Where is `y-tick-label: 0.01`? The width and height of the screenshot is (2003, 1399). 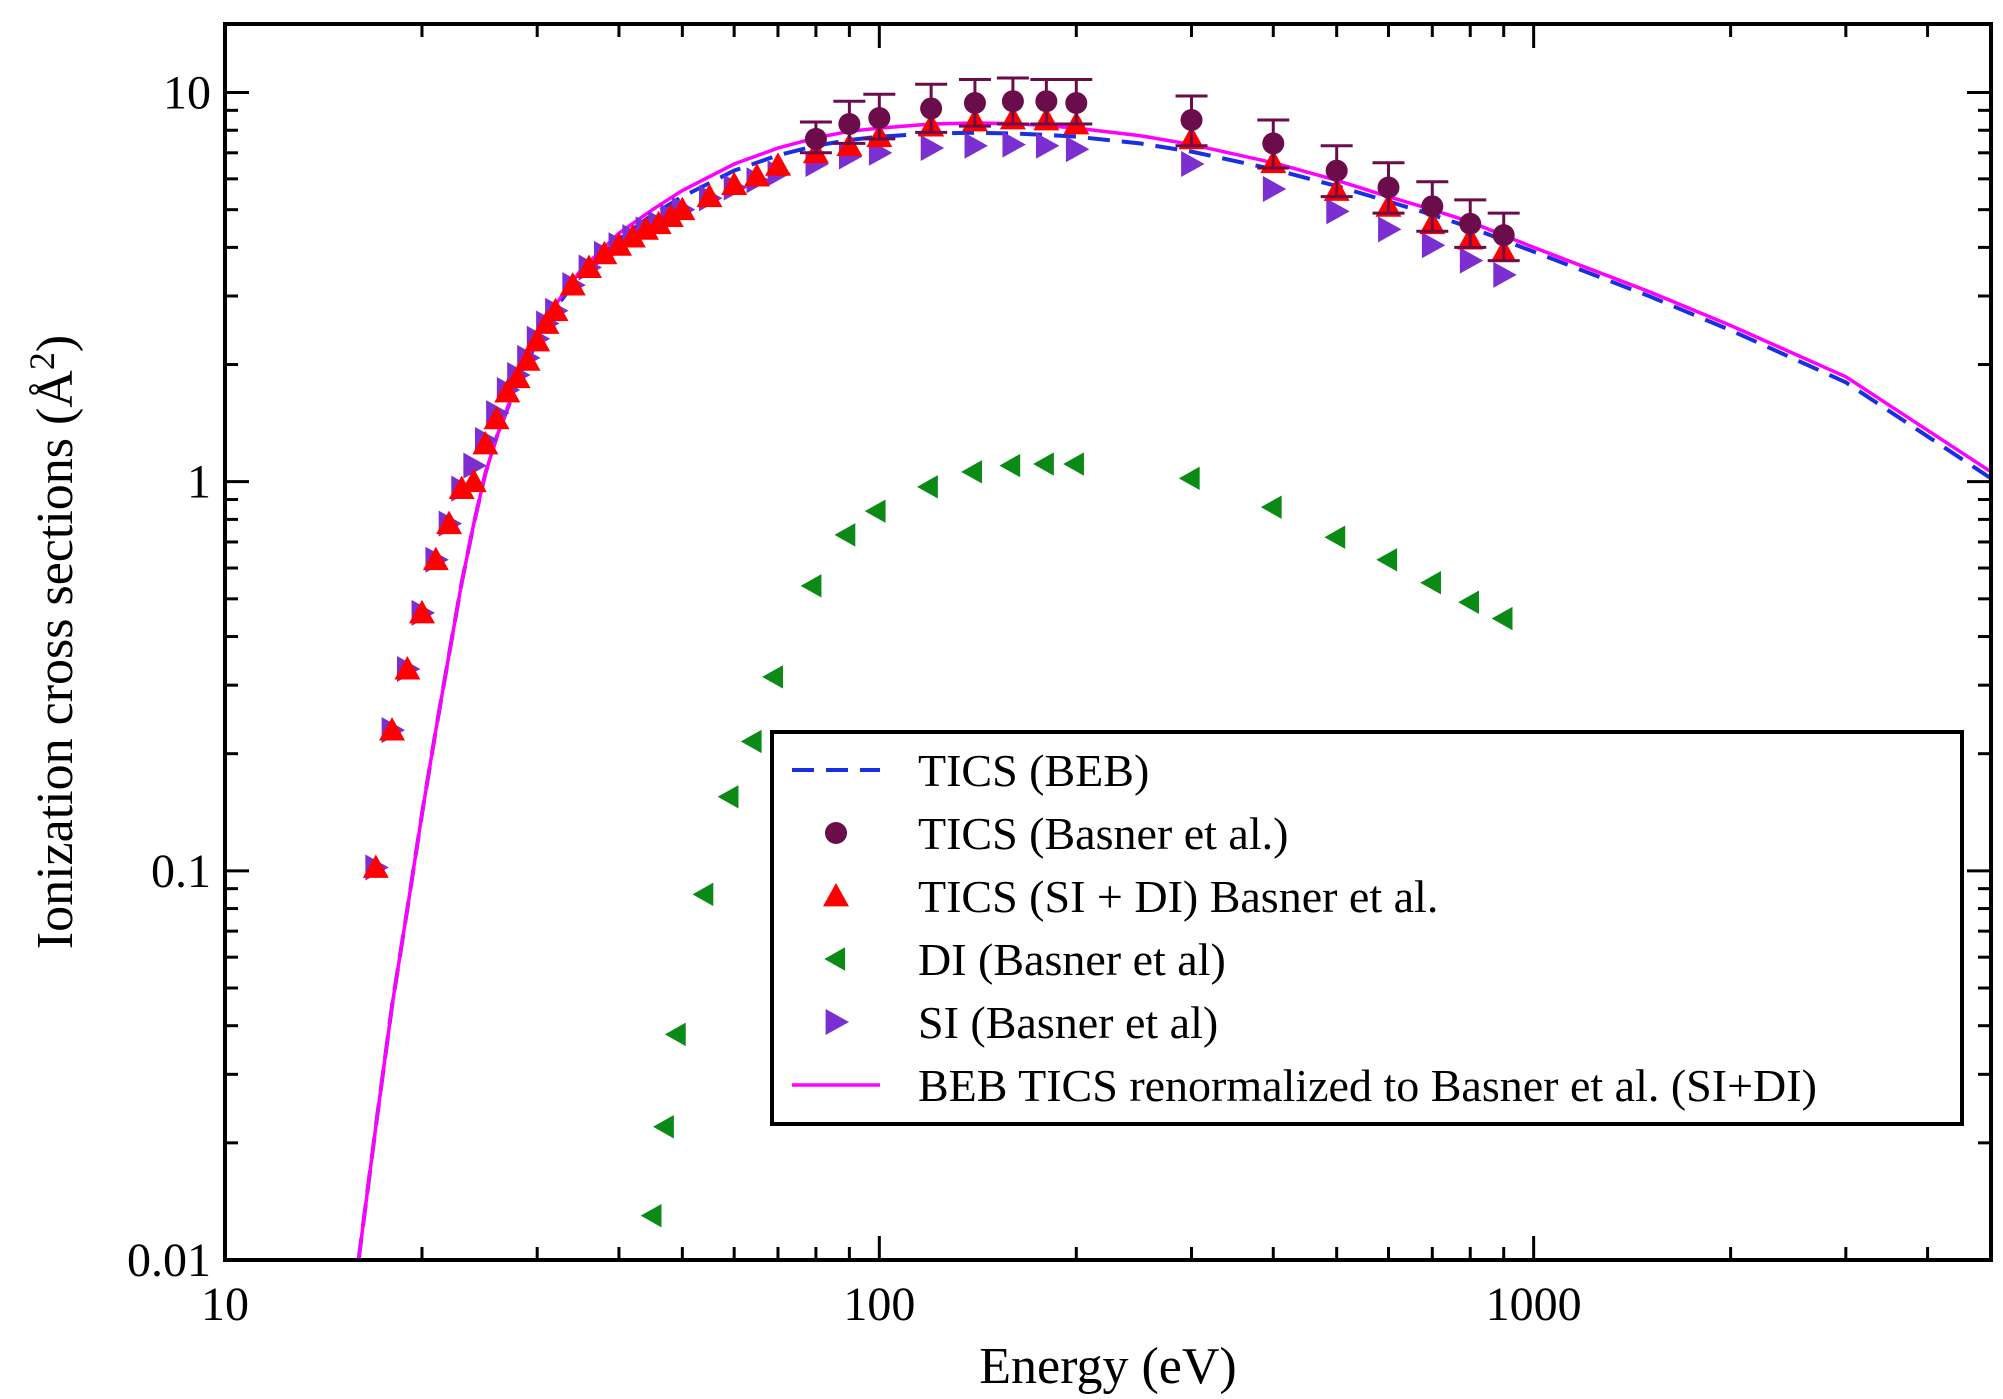
y-tick-label: 0.01 is located at coordinates (169, 1260).